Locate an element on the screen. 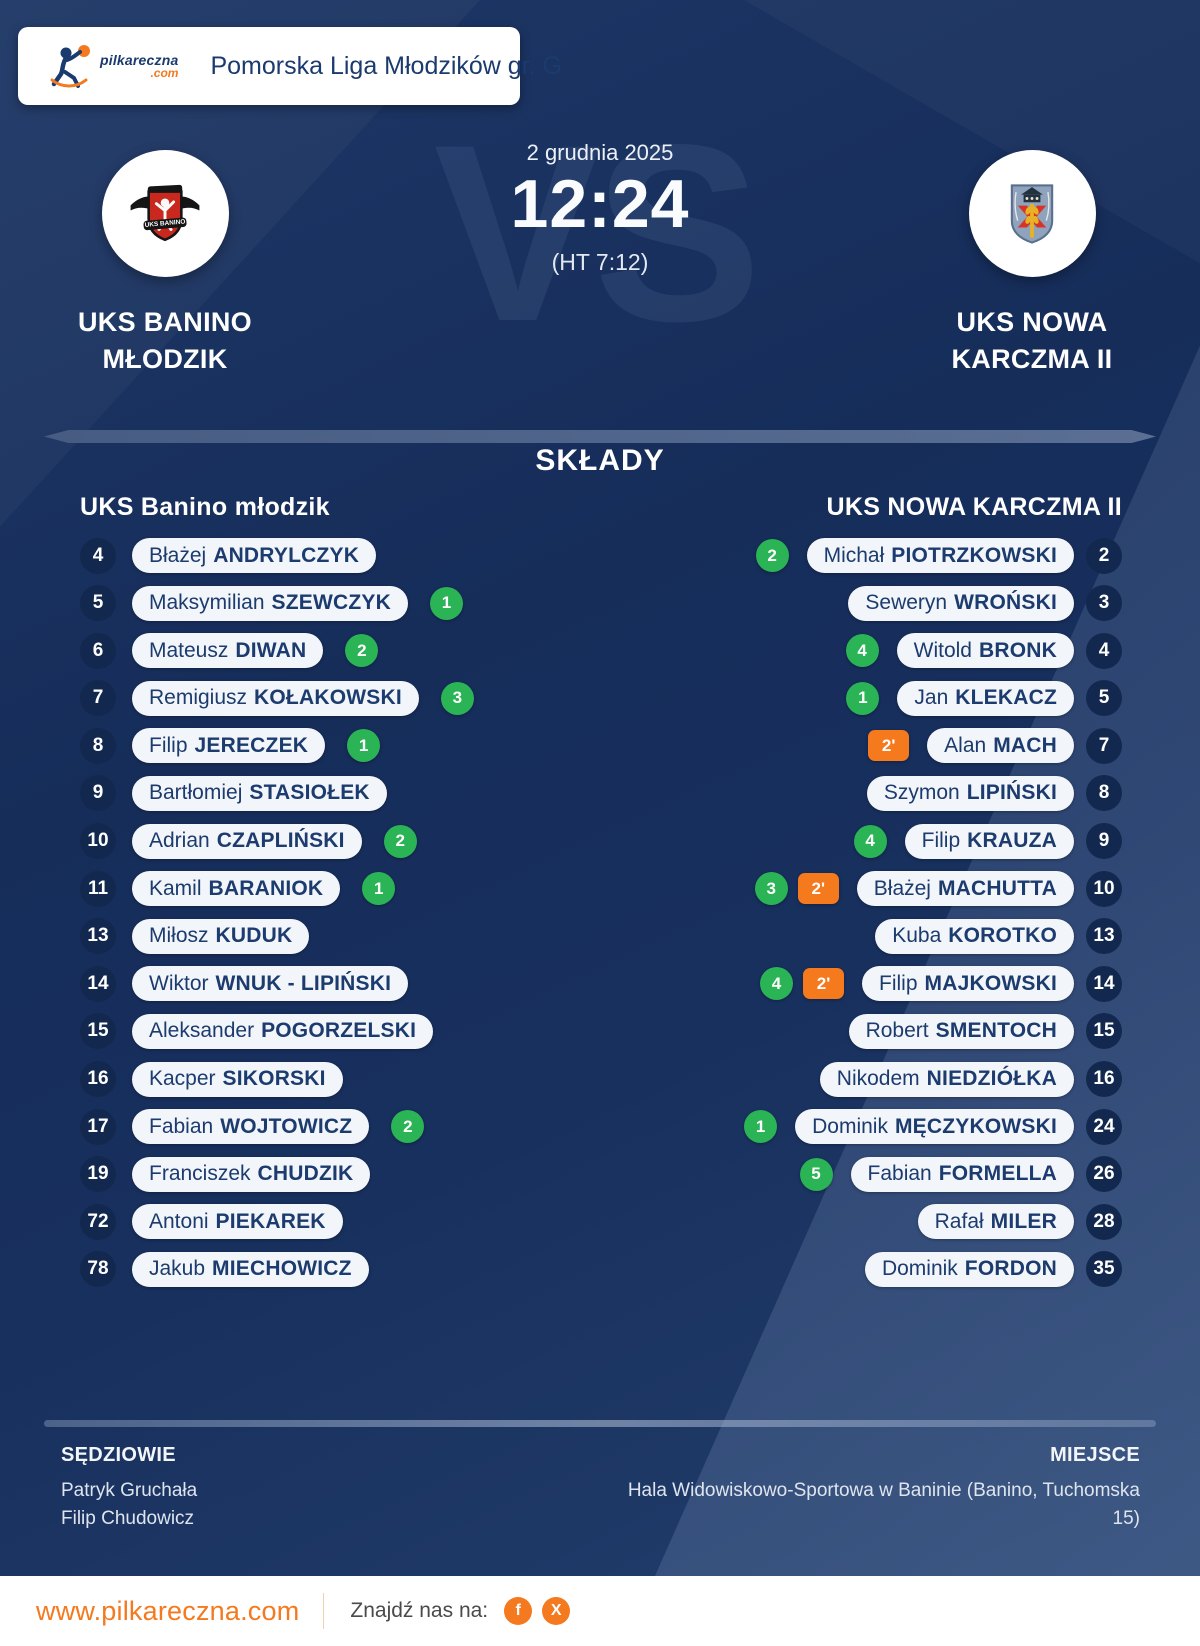  player-name-pill: Błażej MACHUTTA is located at coordinates (965, 889).